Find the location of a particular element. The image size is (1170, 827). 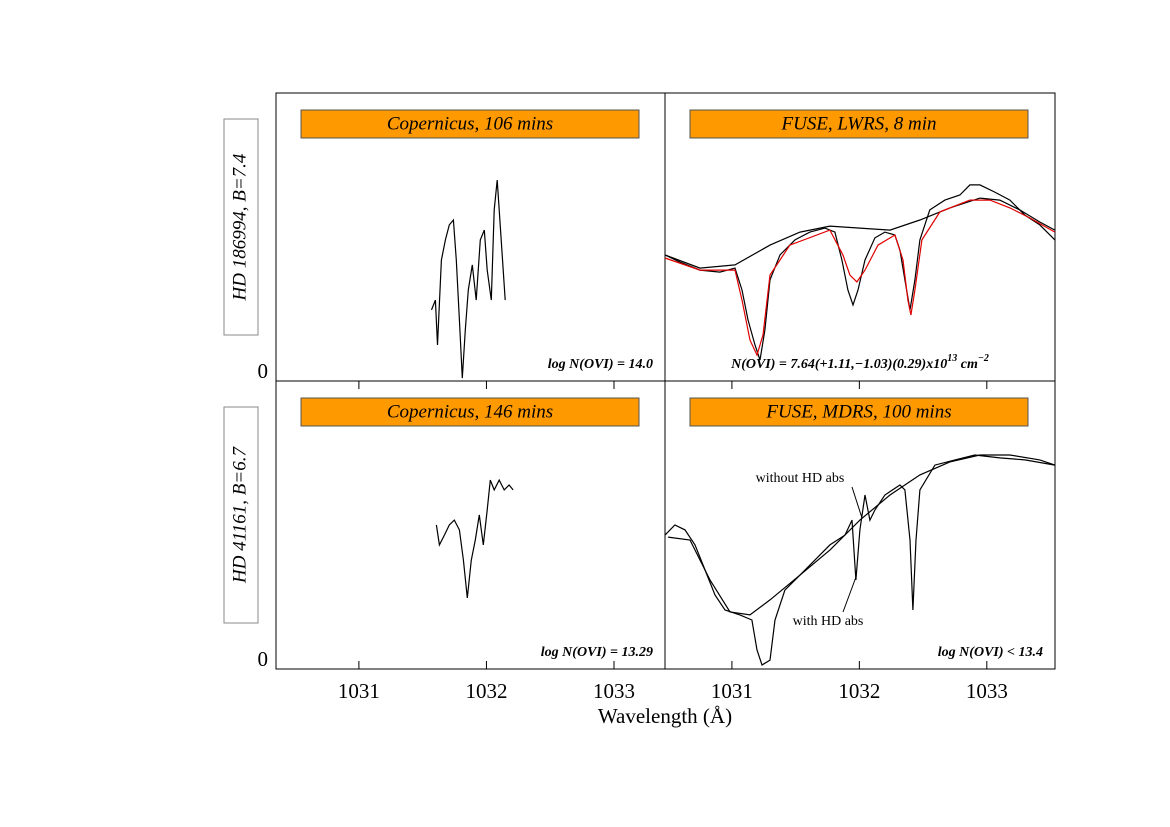

y-axis-label: HD 186994, B=7.4 is located at coordinates (239, 227).